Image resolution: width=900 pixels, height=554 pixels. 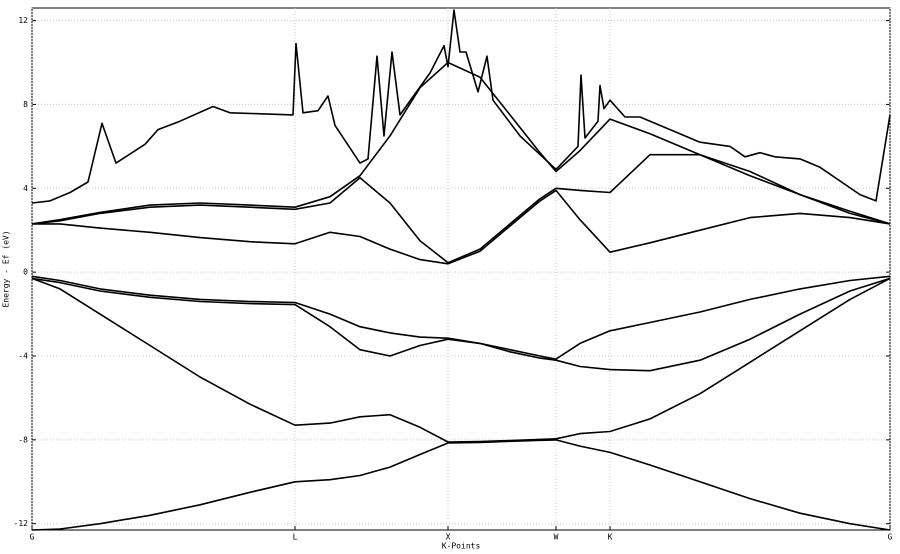 I want to click on x-tick-label: X, so click(x=448, y=537).